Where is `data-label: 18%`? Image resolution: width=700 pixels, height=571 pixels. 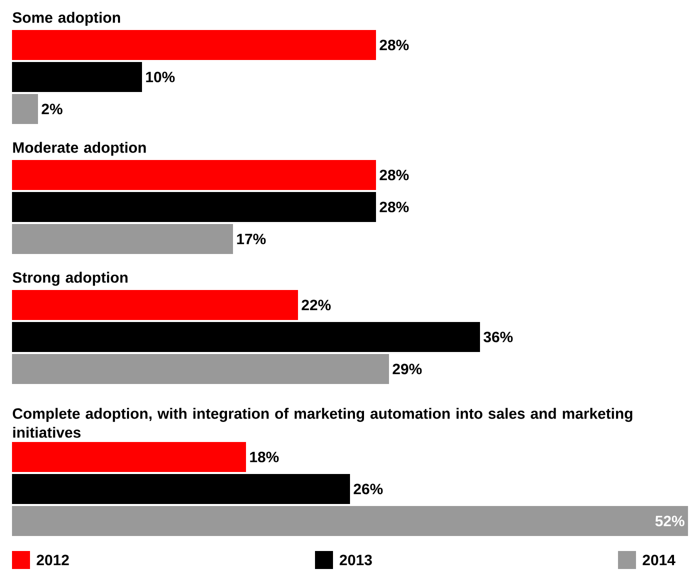 data-label: 18% is located at coordinates (264, 457).